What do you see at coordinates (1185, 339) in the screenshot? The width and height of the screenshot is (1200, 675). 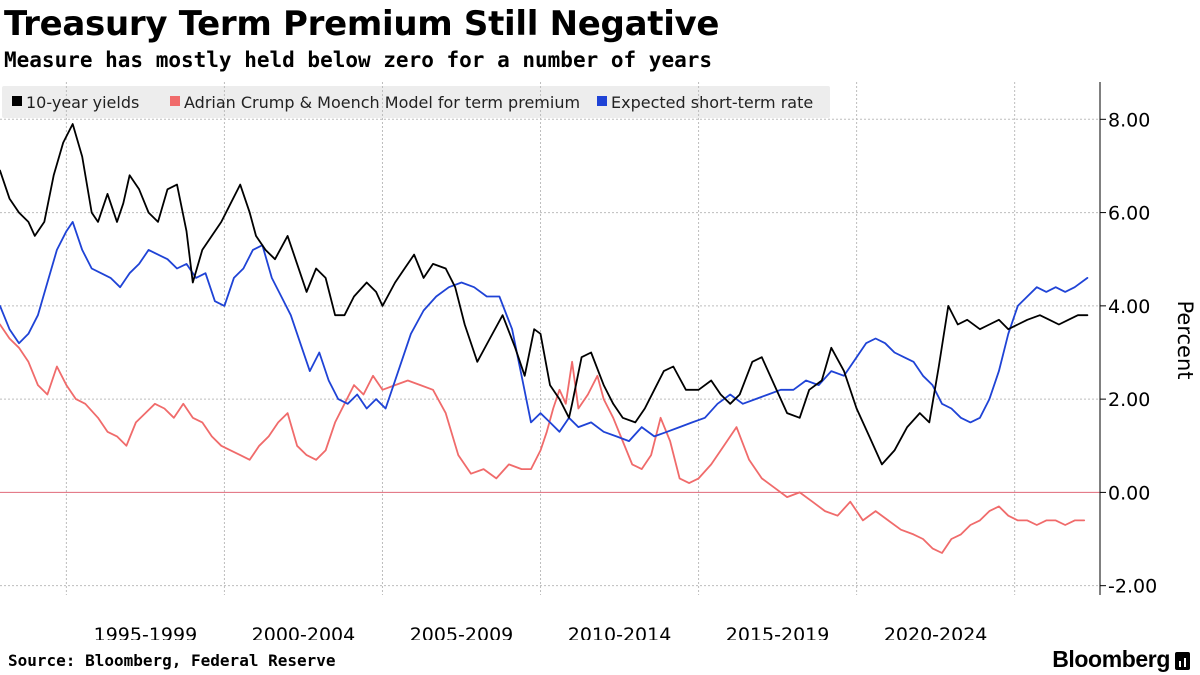 I see `y-axis-label: Percent` at bounding box center [1185, 339].